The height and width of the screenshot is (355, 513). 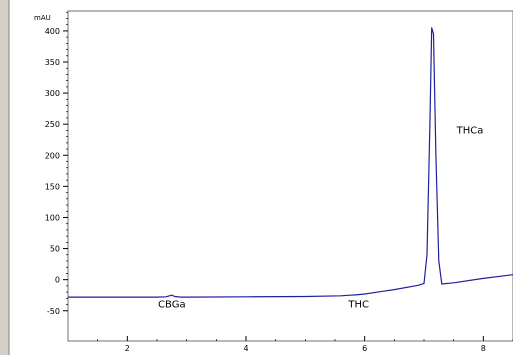 What do you see at coordinates (52, 62) in the screenshot?
I see `y-tick-label: 350` at bounding box center [52, 62].